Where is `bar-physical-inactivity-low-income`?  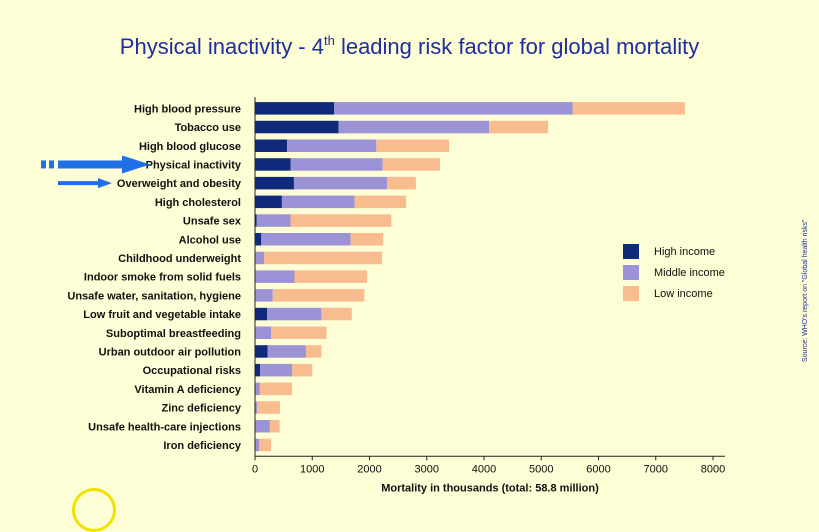 bar-physical-inactivity-low-income is located at coordinates (411, 164).